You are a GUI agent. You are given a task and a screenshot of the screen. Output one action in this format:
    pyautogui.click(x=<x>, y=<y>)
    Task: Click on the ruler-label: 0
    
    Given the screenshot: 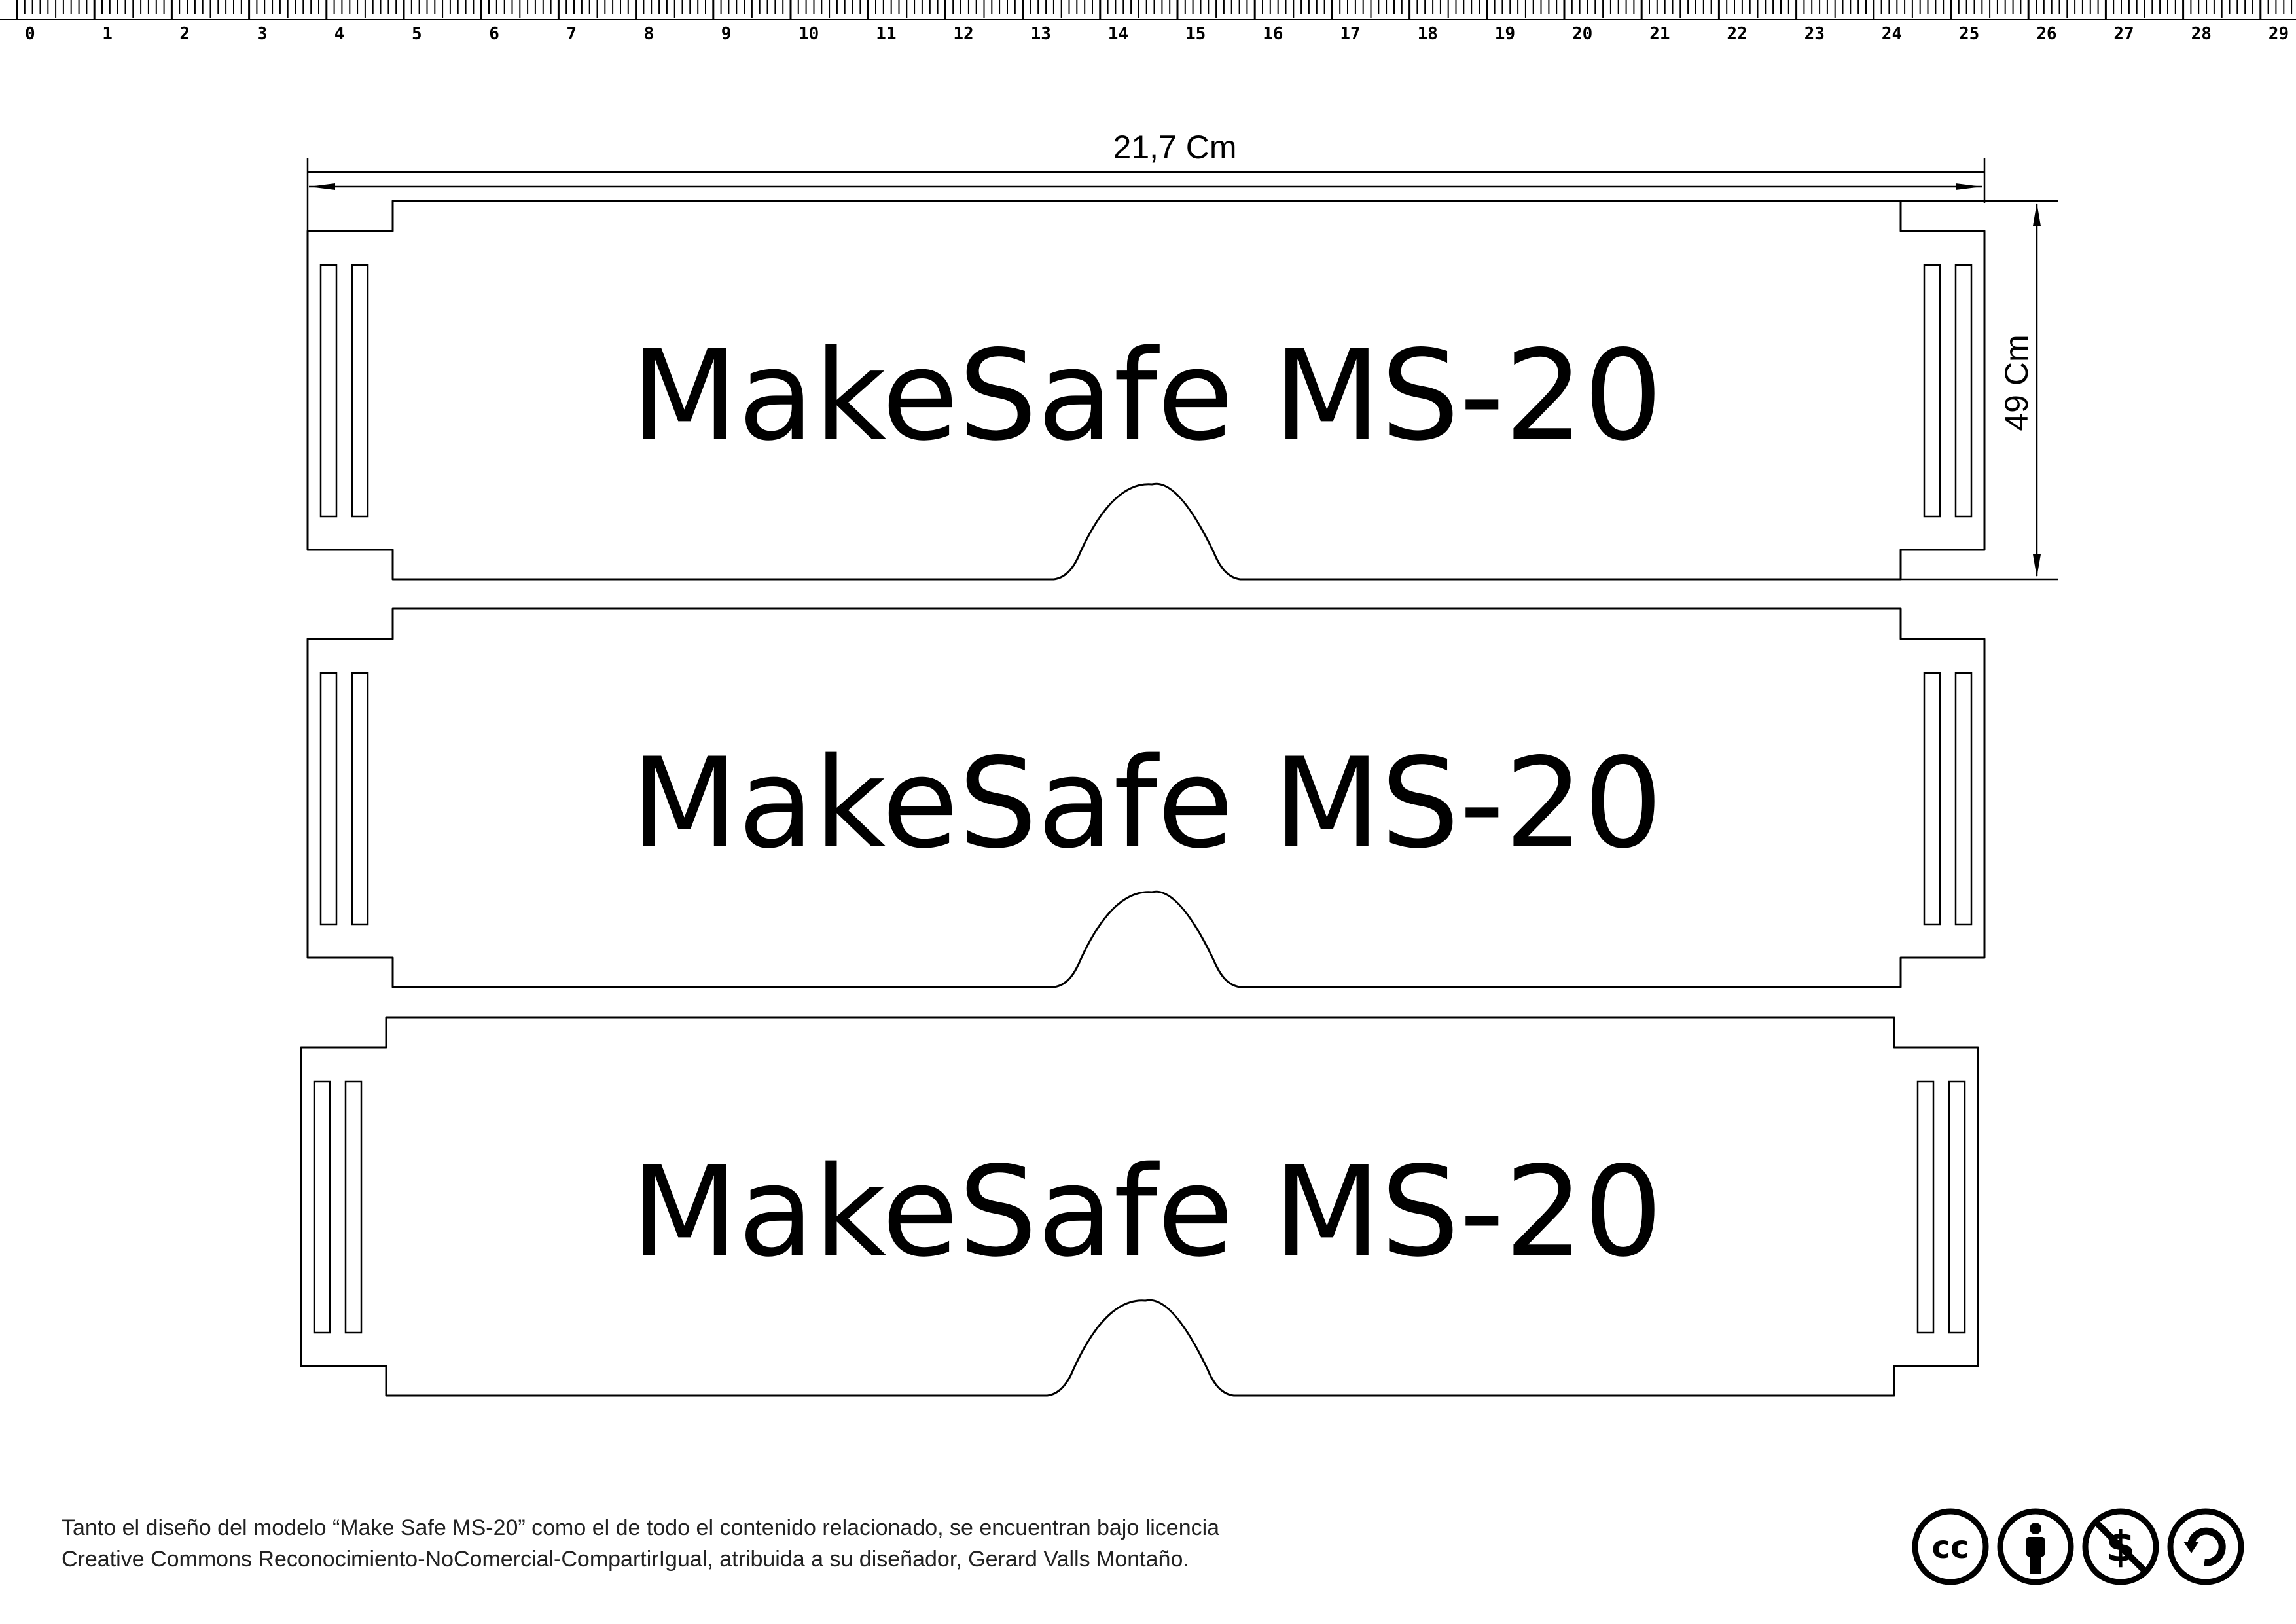 What is the action you would take?
    pyautogui.click(x=30, y=34)
    